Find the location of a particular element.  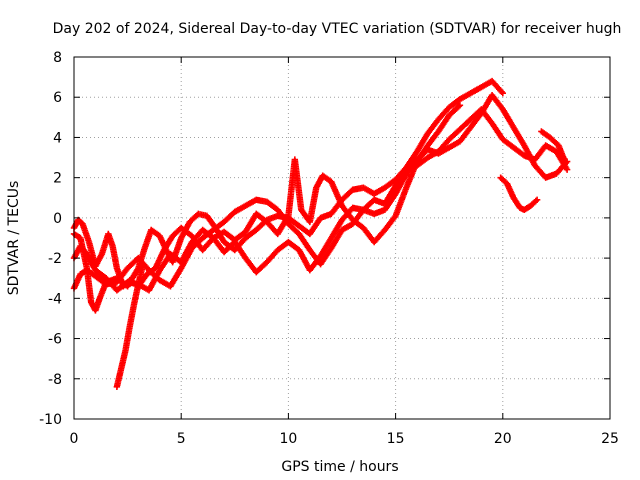

y-tick-label: -2 is located at coordinates (55, 259).